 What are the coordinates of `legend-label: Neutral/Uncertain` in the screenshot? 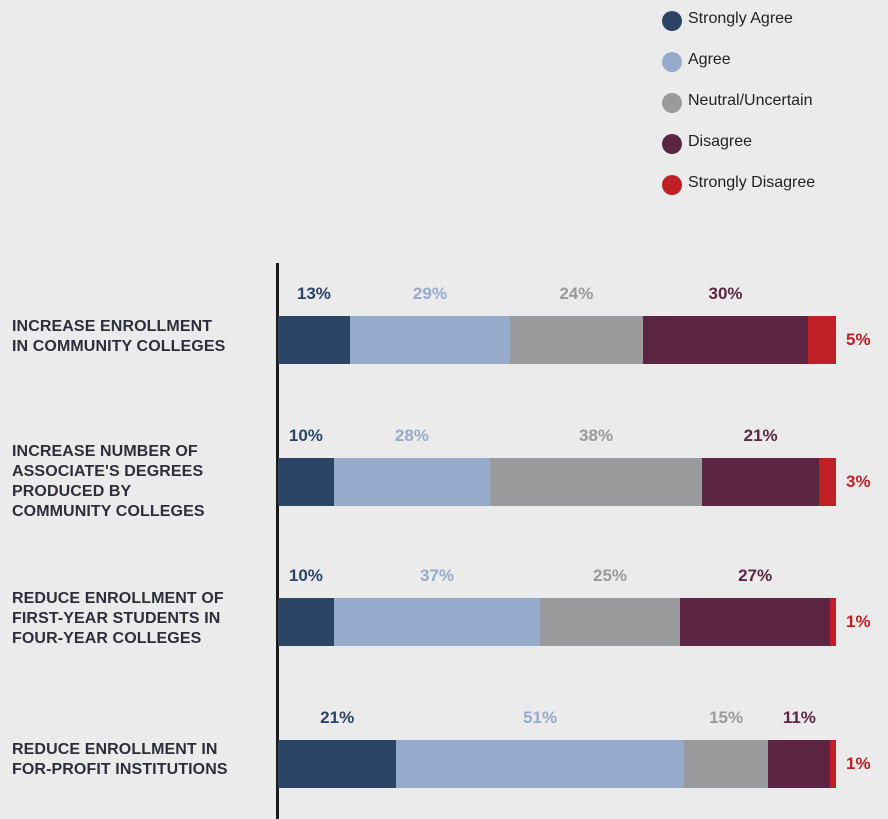 It's located at (750, 100).